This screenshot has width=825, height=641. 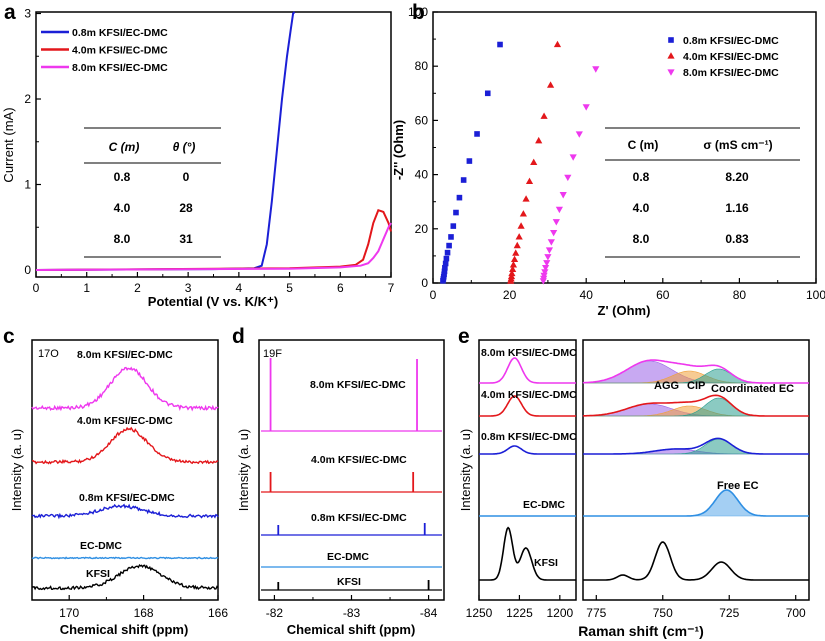 I want to click on panel-b-ytick-label: 20, so click(x=422, y=229).